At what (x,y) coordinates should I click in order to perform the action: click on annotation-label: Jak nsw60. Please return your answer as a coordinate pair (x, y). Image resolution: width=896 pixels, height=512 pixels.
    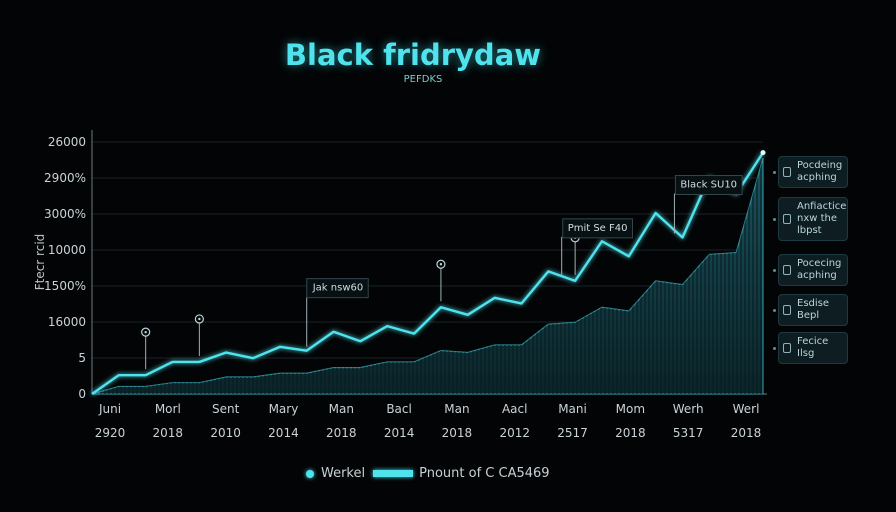
    Looking at the image, I should click on (338, 288).